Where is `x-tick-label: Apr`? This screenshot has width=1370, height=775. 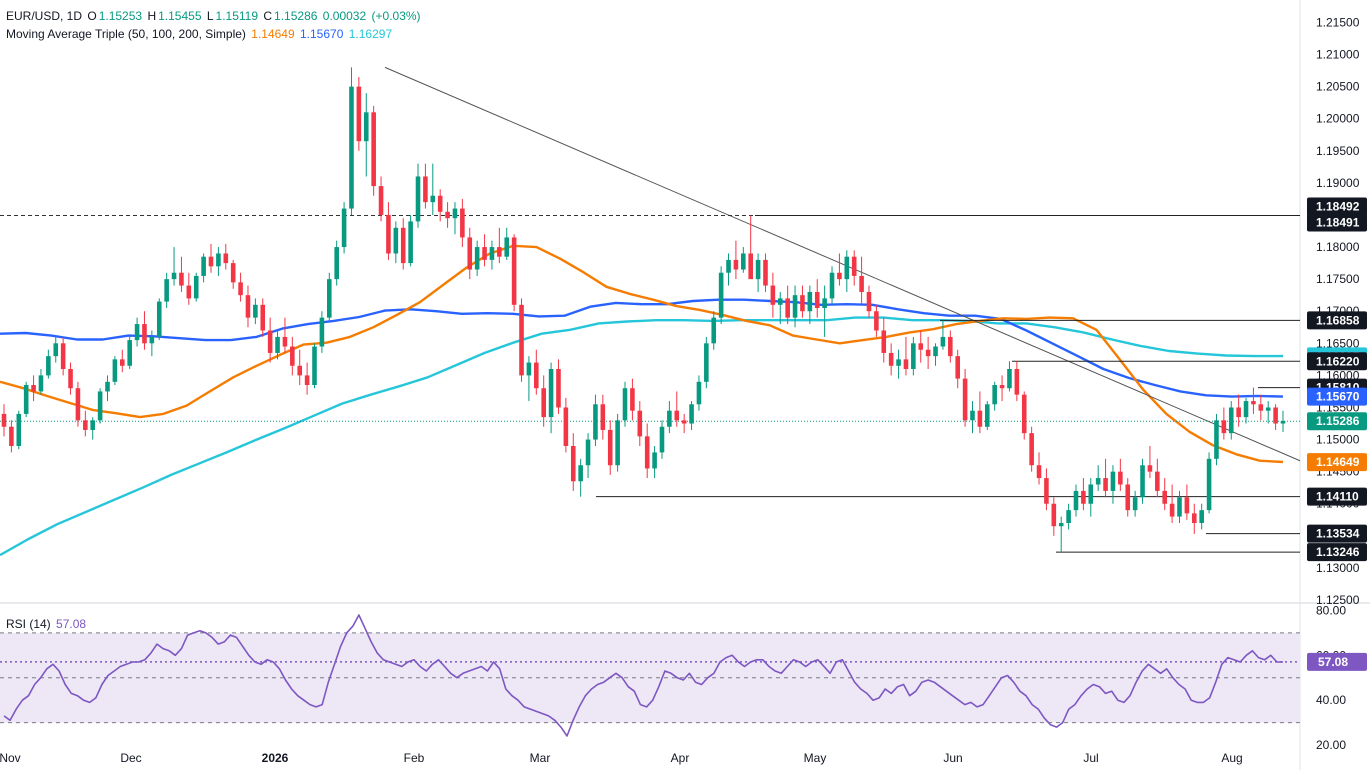
x-tick-label: Apr is located at coordinates (680, 758).